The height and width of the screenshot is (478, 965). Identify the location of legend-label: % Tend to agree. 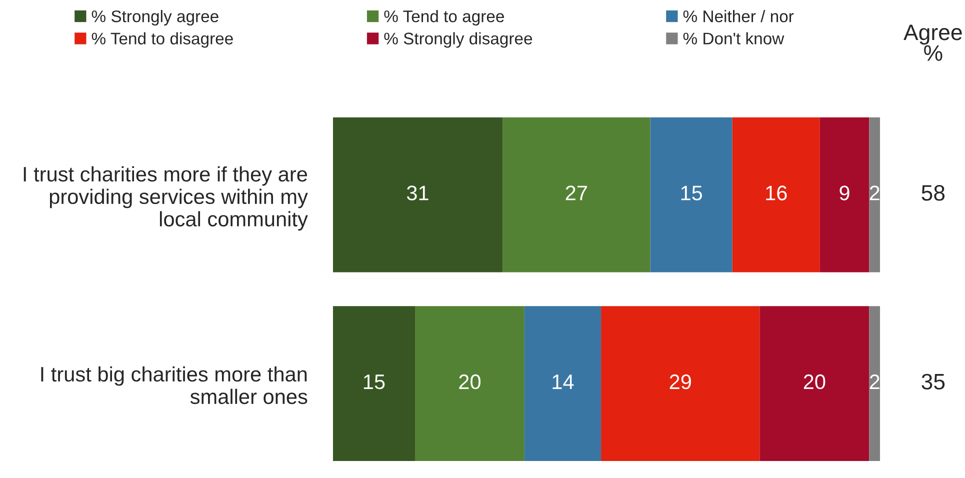
(444, 18).